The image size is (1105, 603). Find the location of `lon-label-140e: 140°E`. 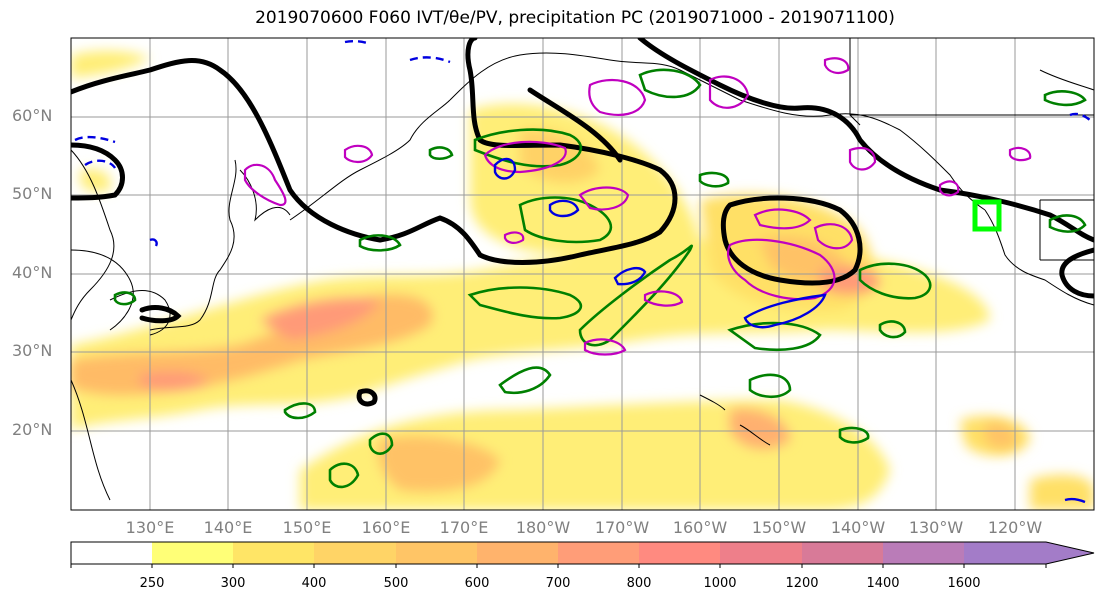

lon-label-140e: 140°E is located at coordinates (228, 527).